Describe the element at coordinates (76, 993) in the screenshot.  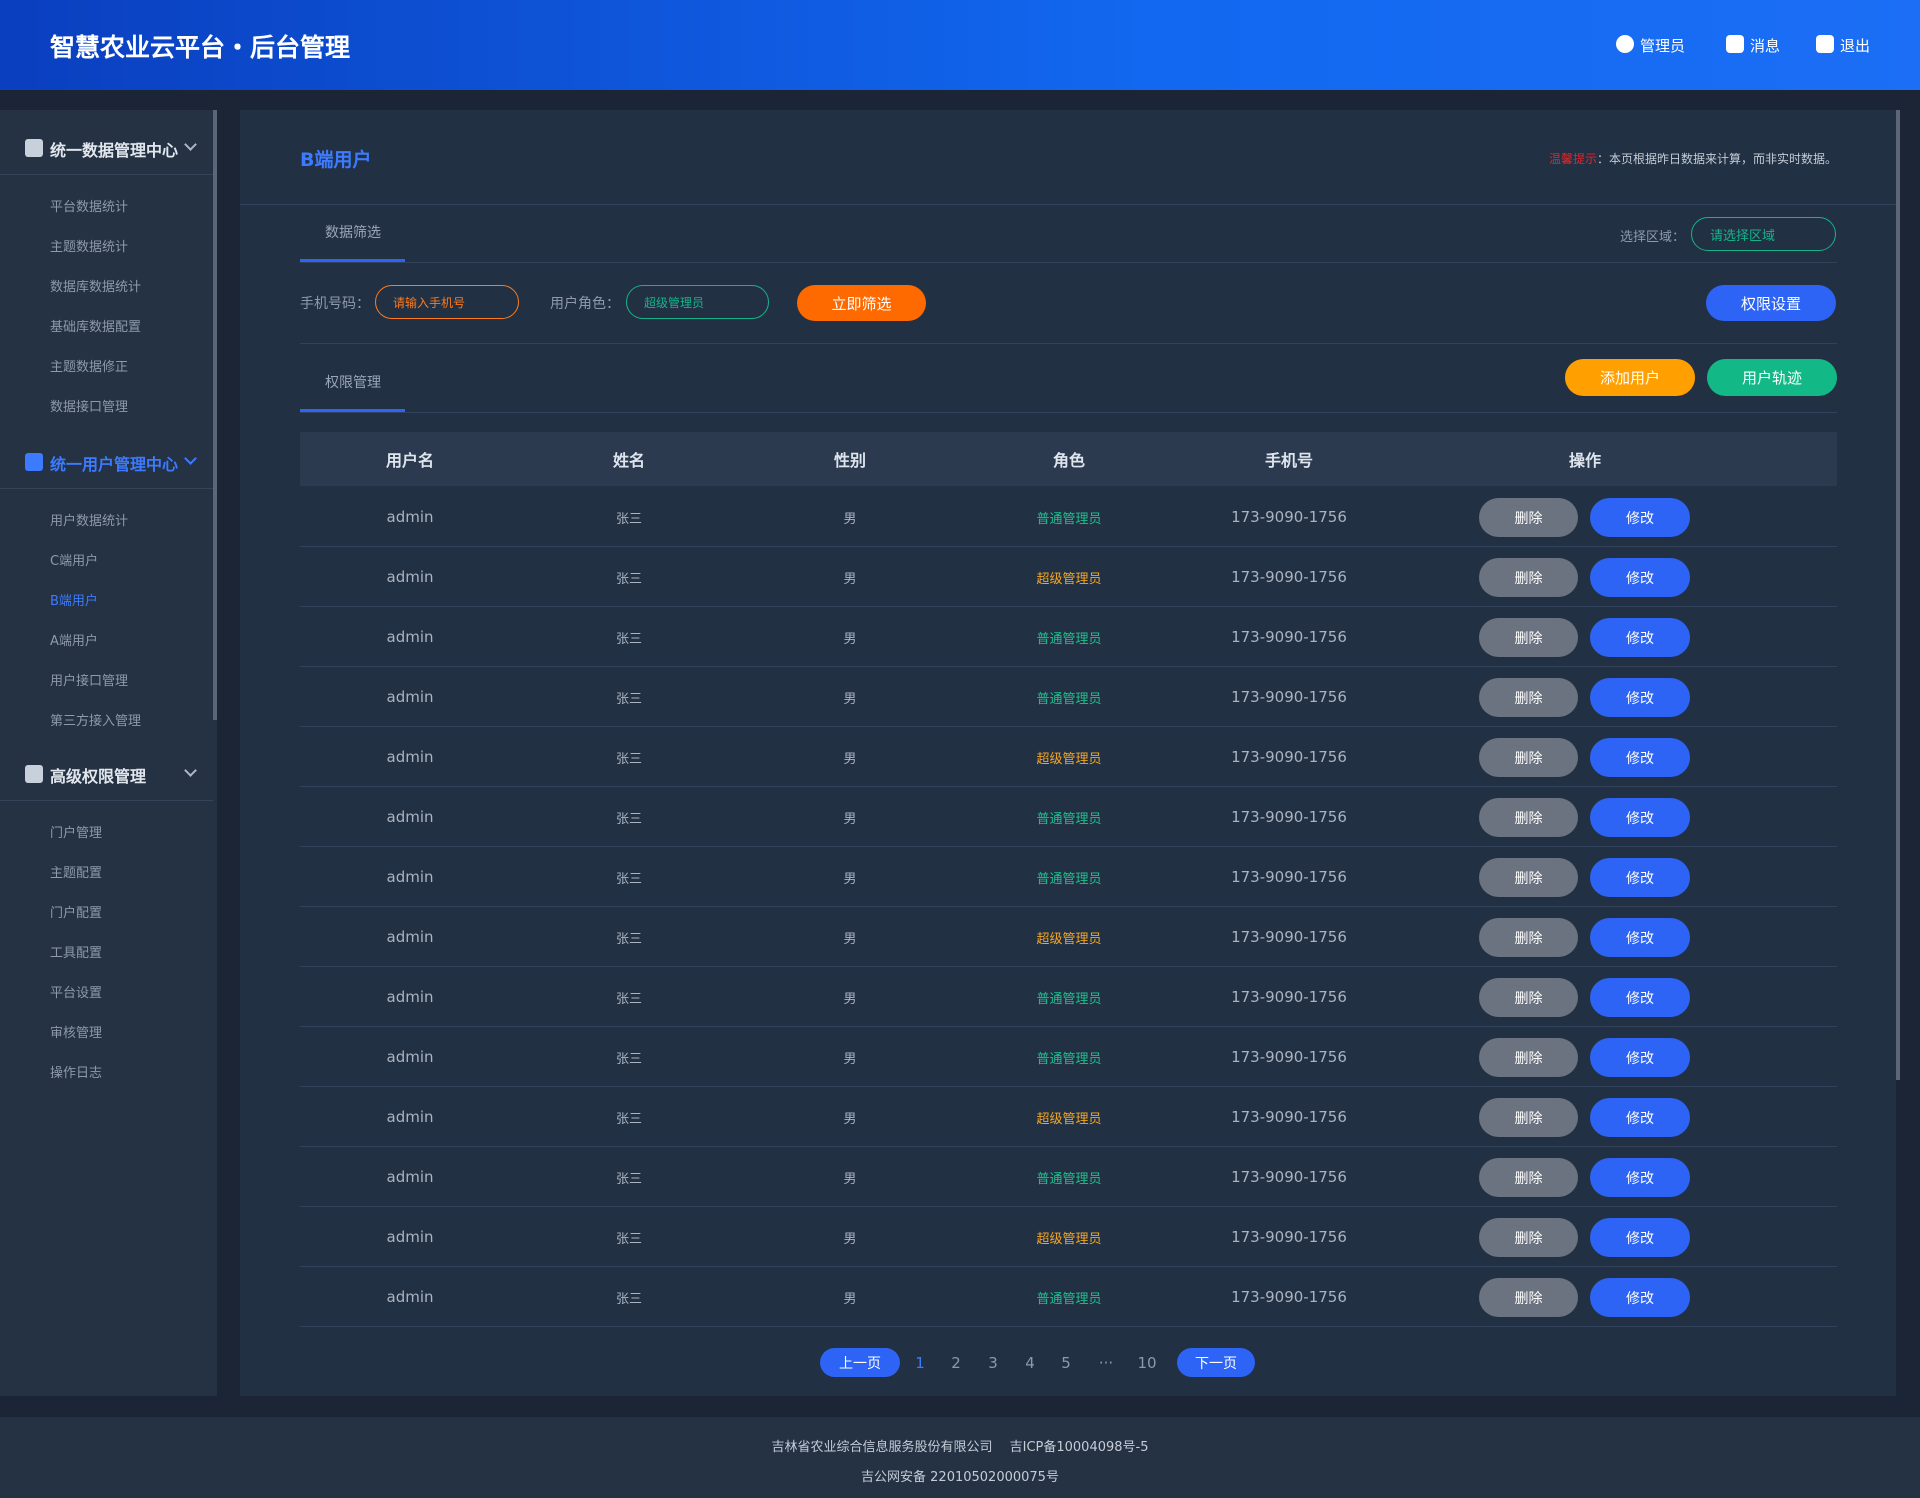
I see `menu-item: 平台设置` at that location.